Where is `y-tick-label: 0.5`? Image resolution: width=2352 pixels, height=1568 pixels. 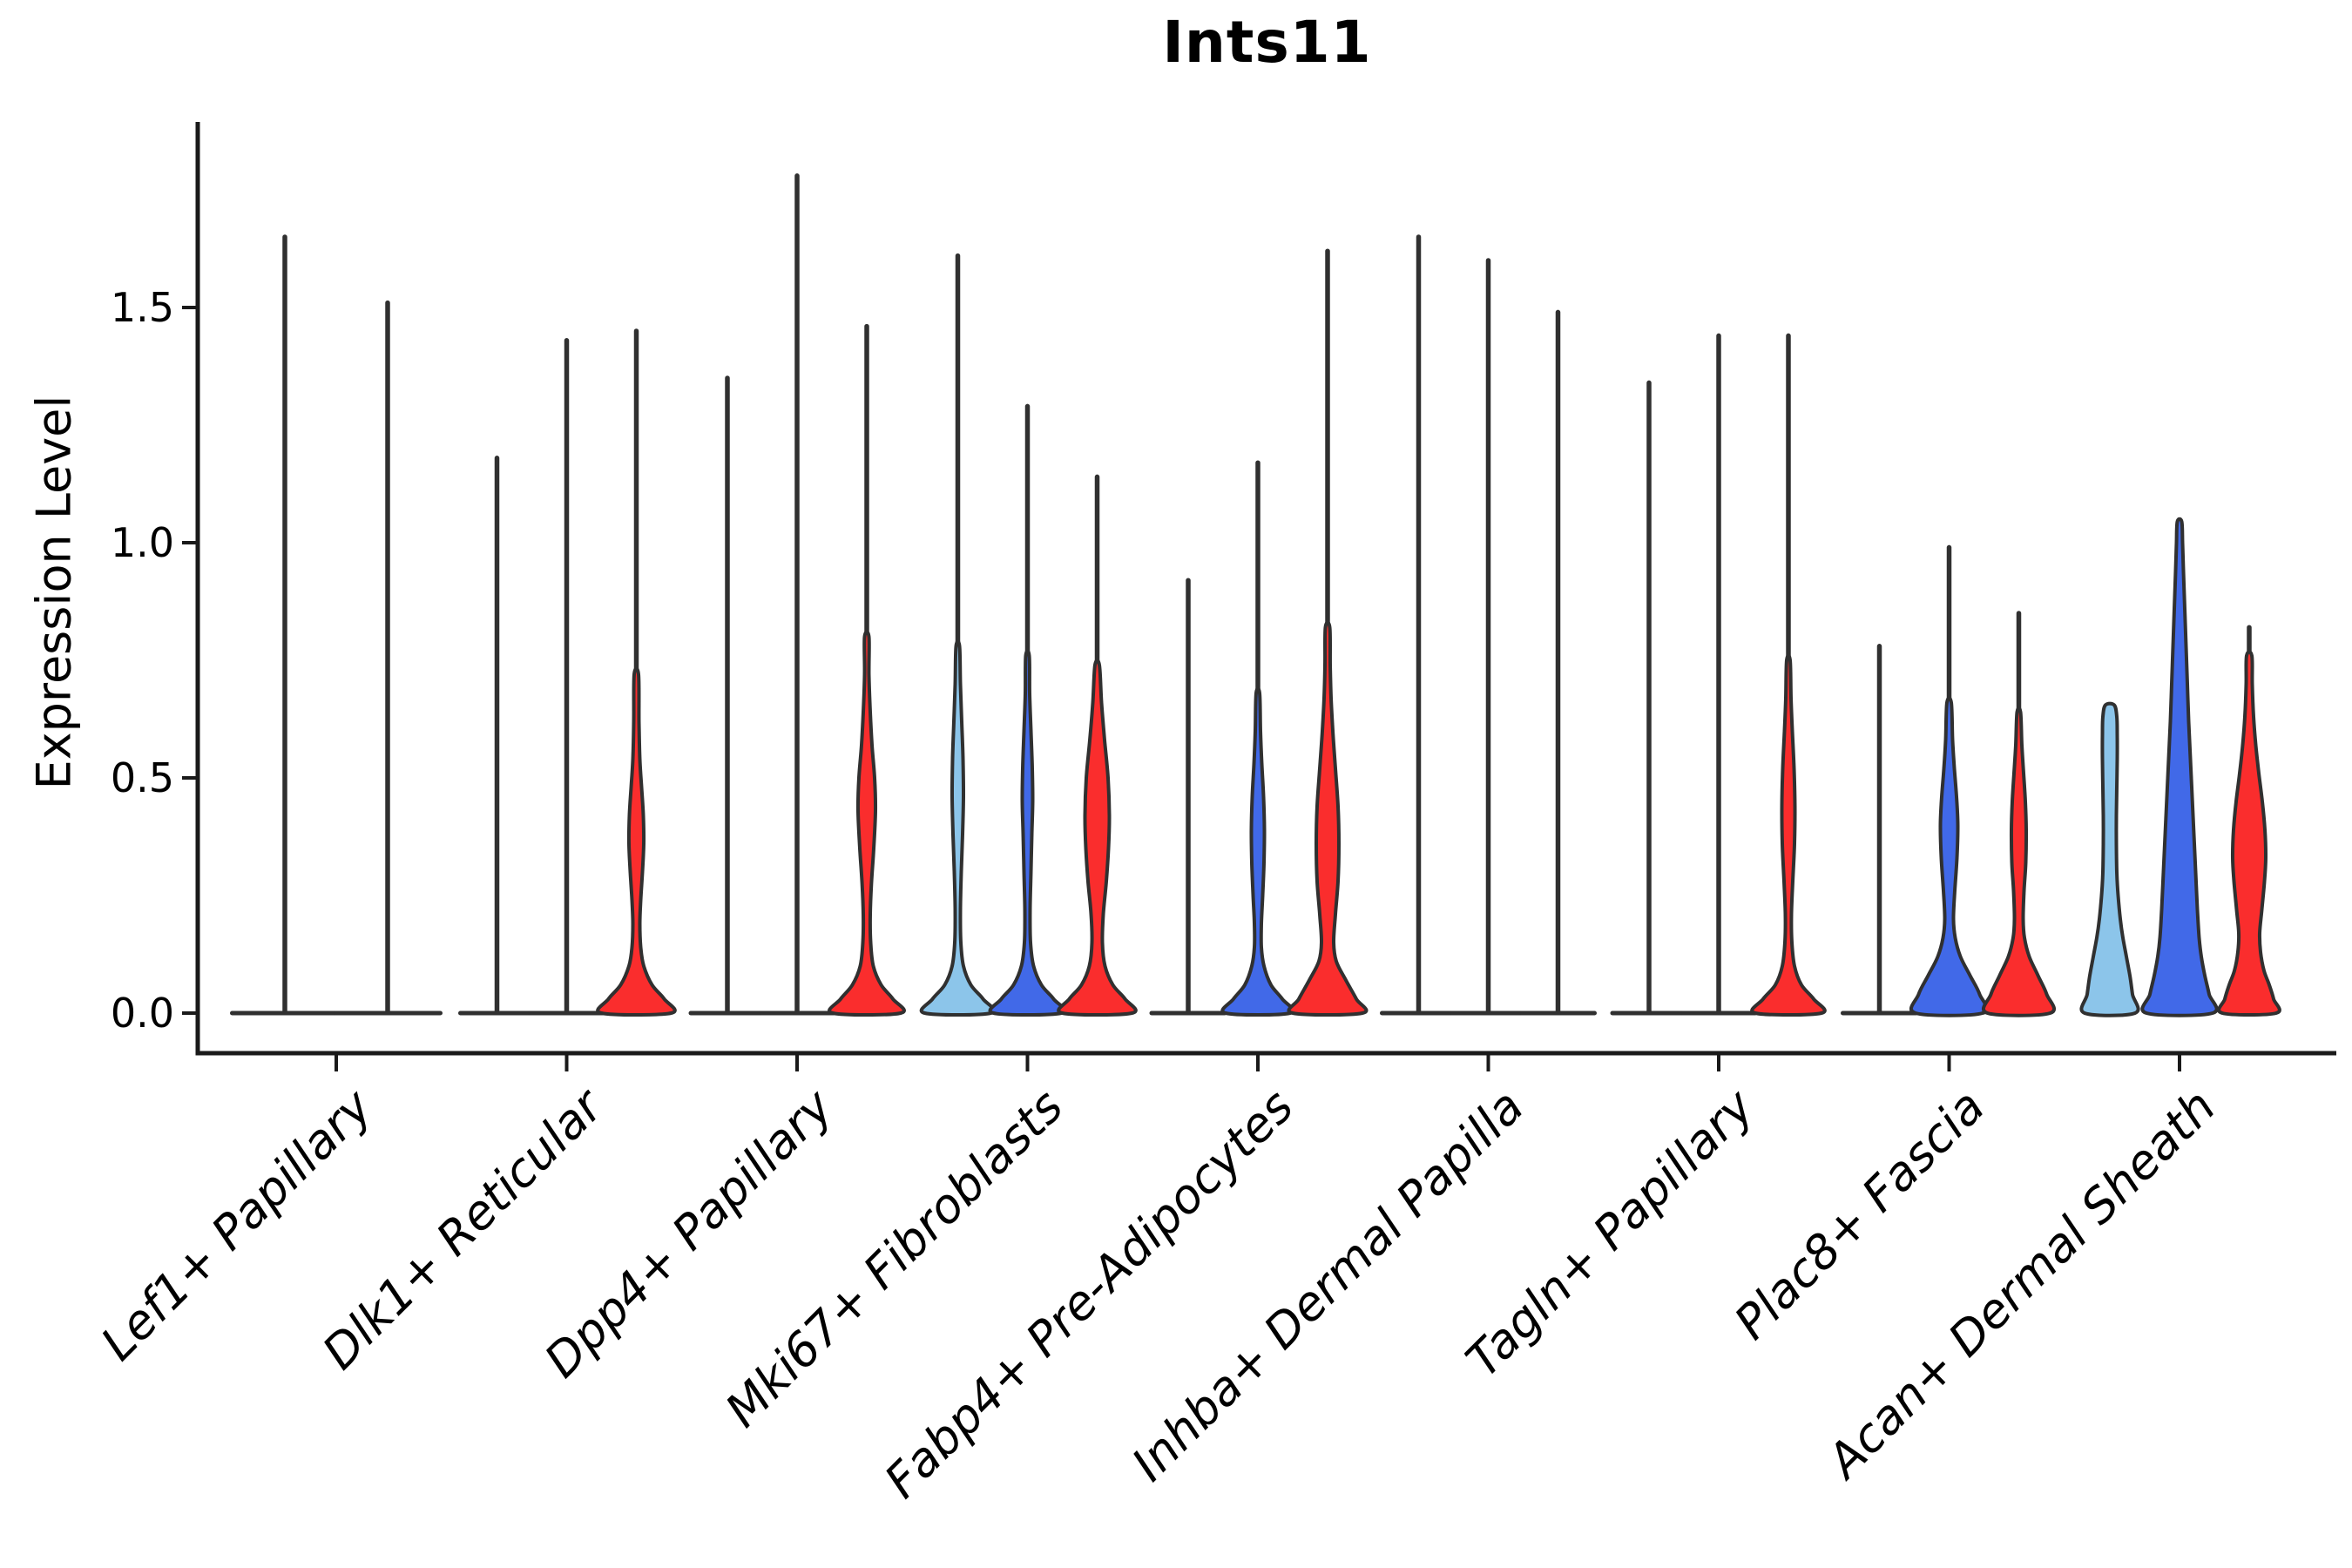 y-tick-label: 0.5 is located at coordinates (142, 777).